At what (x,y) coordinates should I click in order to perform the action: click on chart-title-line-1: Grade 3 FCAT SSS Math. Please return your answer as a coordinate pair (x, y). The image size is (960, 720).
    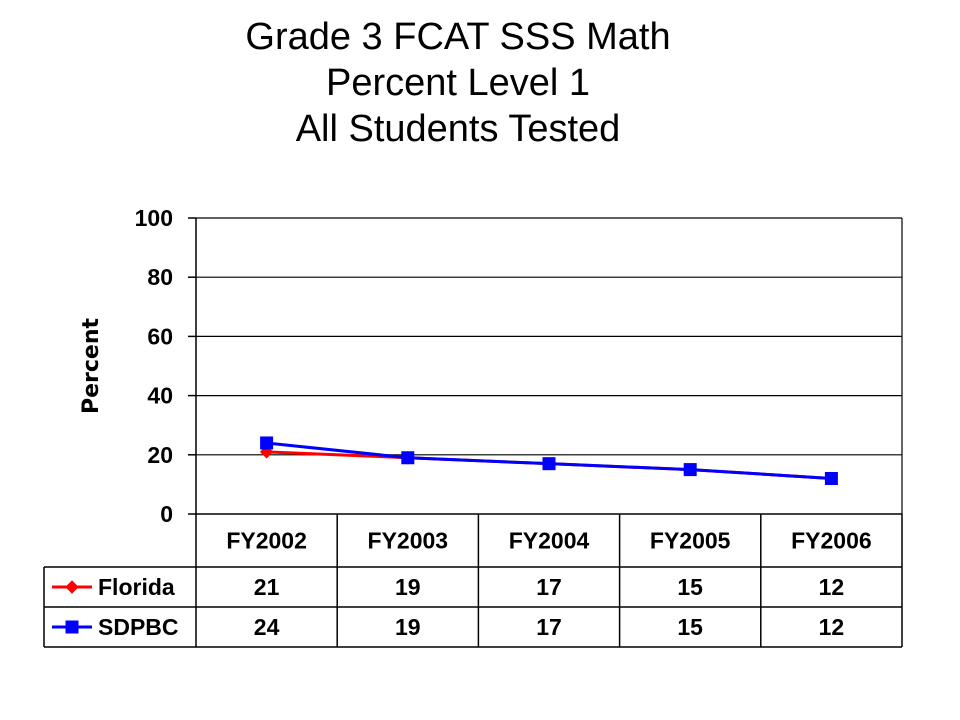
    Looking at the image, I should click on (458, 37).